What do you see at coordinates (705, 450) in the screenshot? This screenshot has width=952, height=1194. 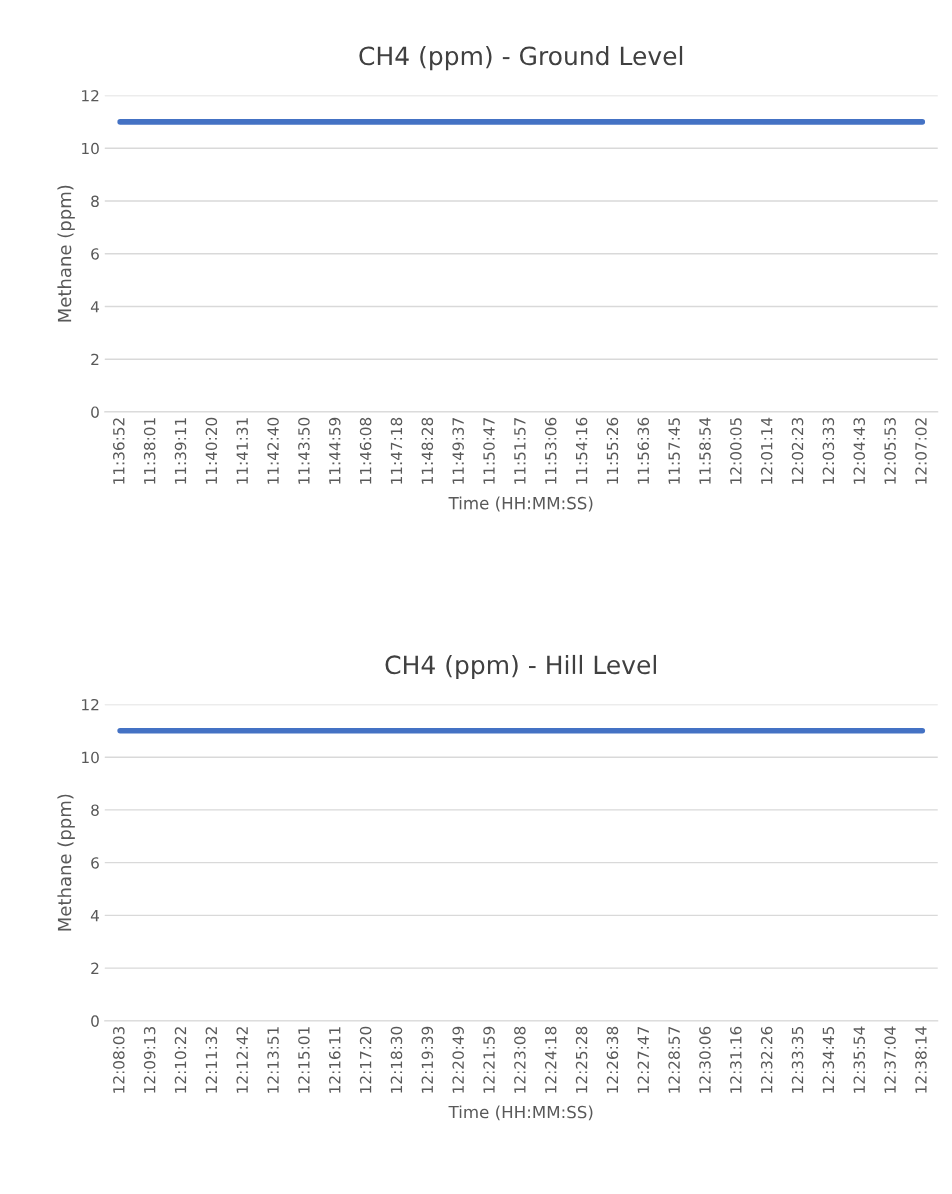 I see `x-tick-label: 11:58:54` at bounding box center [705, 450].